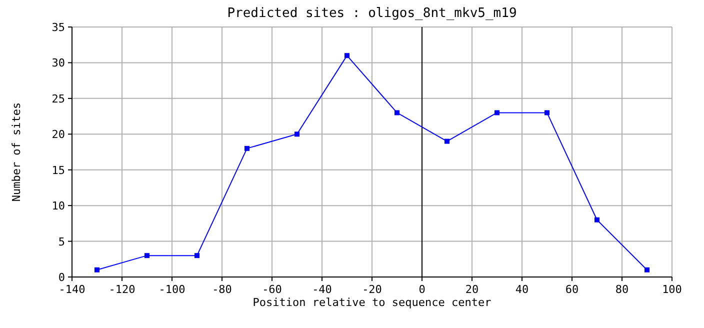 The width and height of the screenshot is (704, 328). Describe the element at coordinates (422, 289) in the screenshot. I see `x-tick-label: 0` at that location.